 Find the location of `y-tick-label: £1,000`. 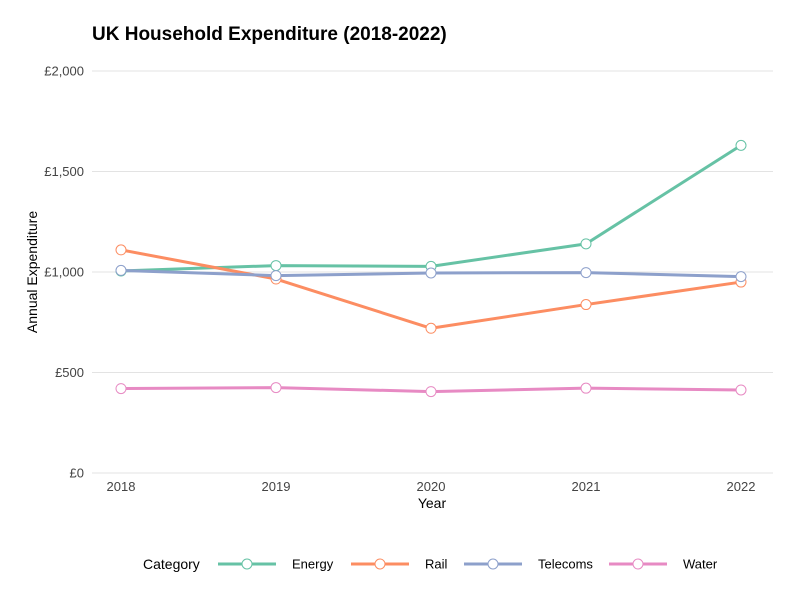

y-tick-label: £1,000 is located at coordinates (64, 272).